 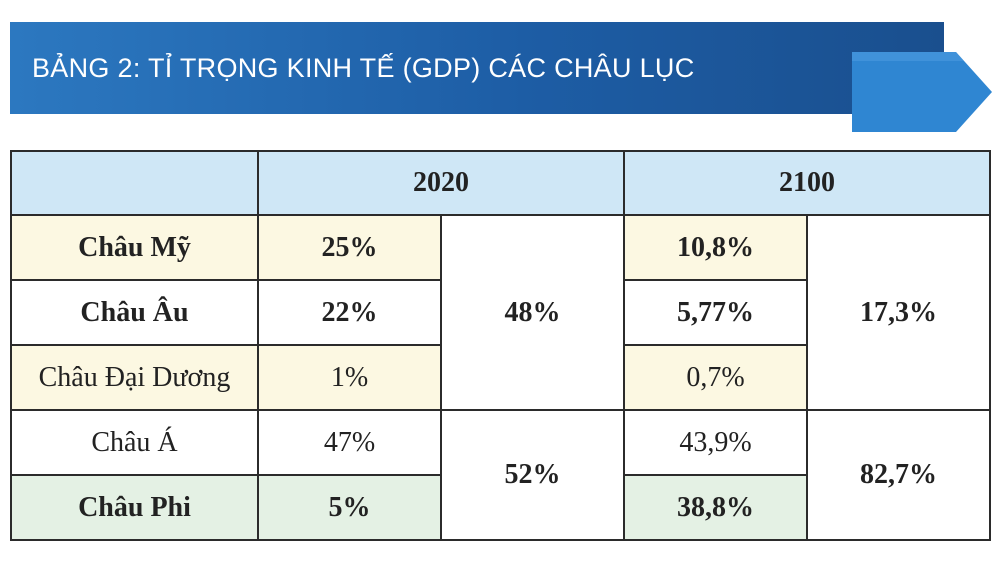 What do you see at coordinates (349, 312) in the screenshot?
I see `value-2020: 22%` at bounding box center [349, 312].